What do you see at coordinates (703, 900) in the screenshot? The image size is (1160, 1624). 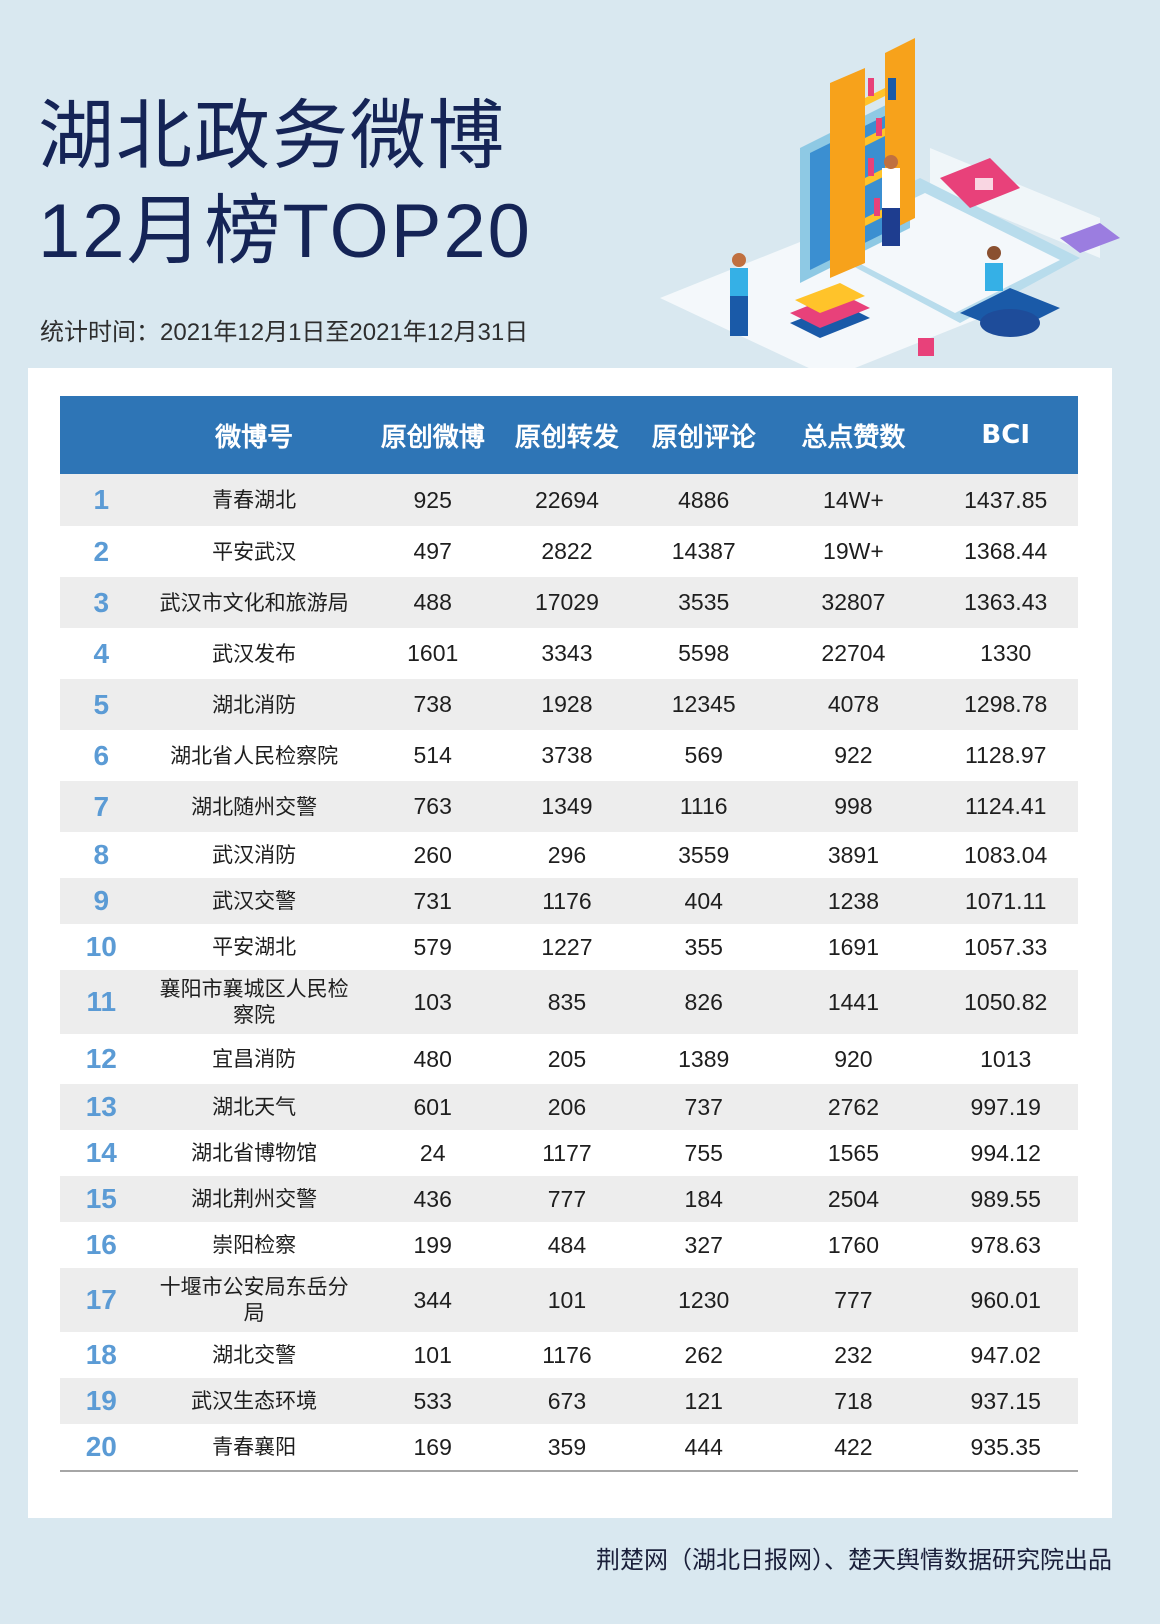 I see `cell-original-comments: 404` at bounding box center [703, 900].